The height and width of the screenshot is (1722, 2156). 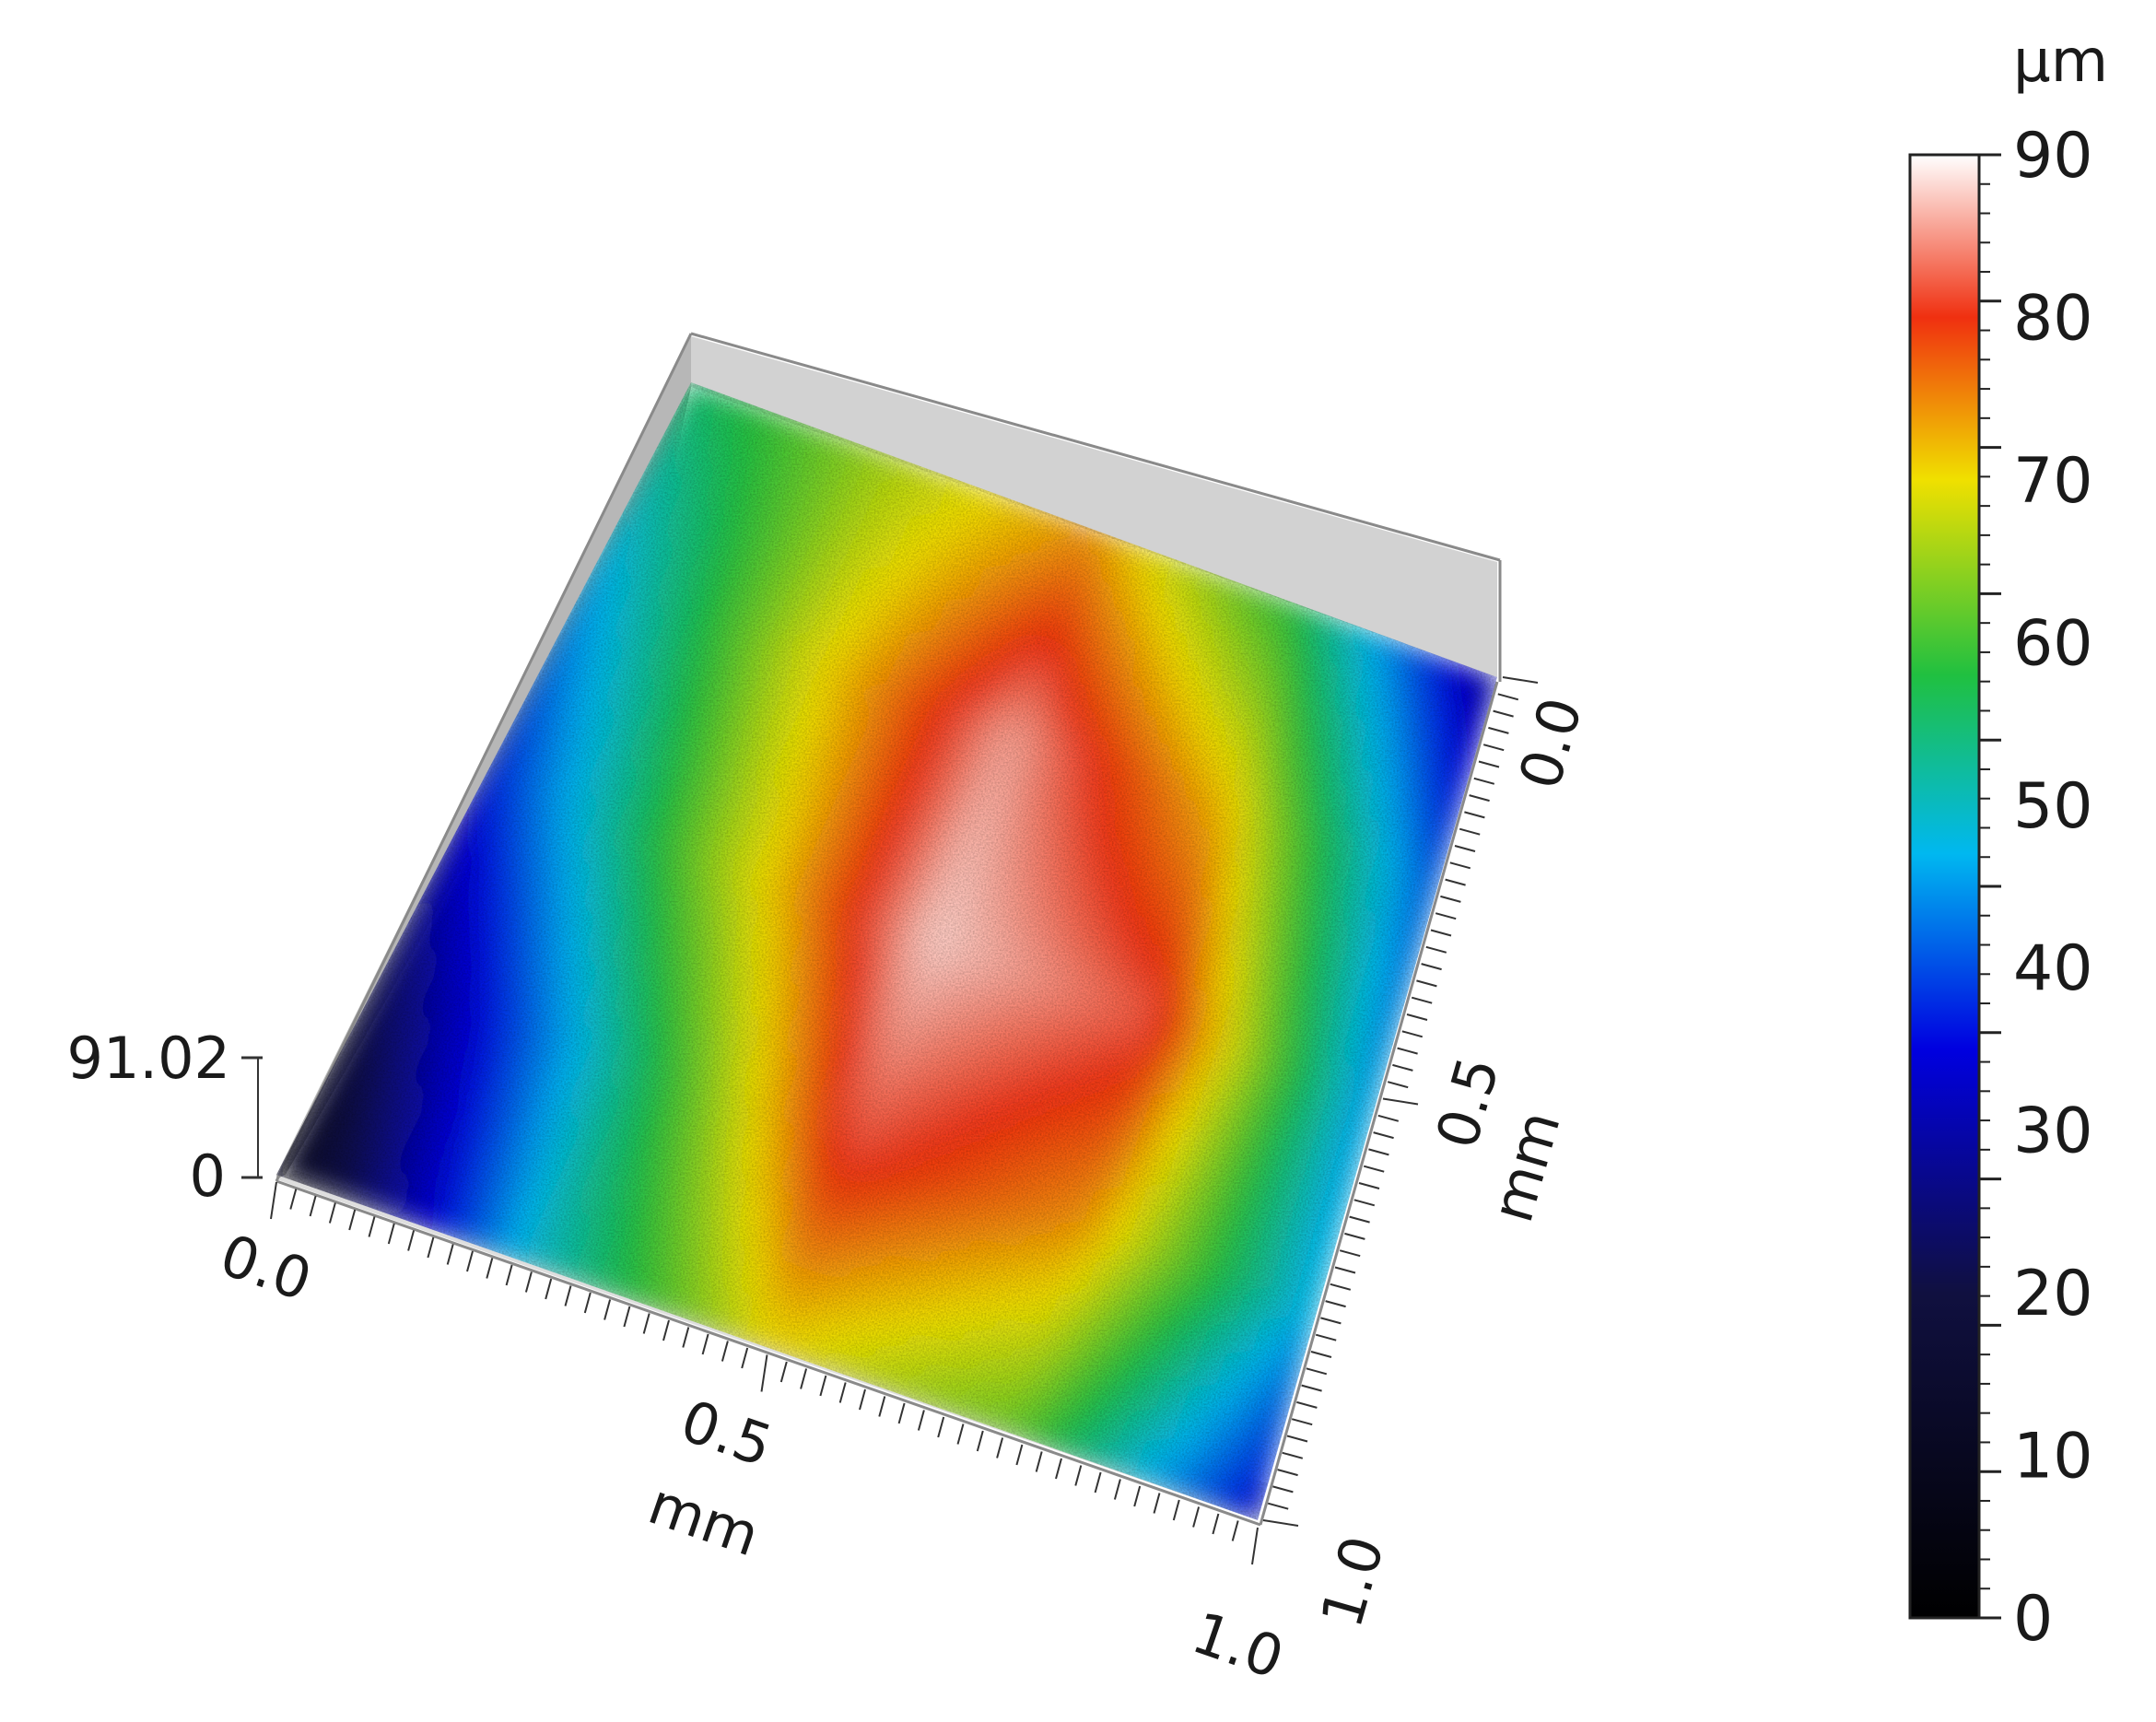 I want to click on y-axis-ticks, so click(x=1400, y=1101).